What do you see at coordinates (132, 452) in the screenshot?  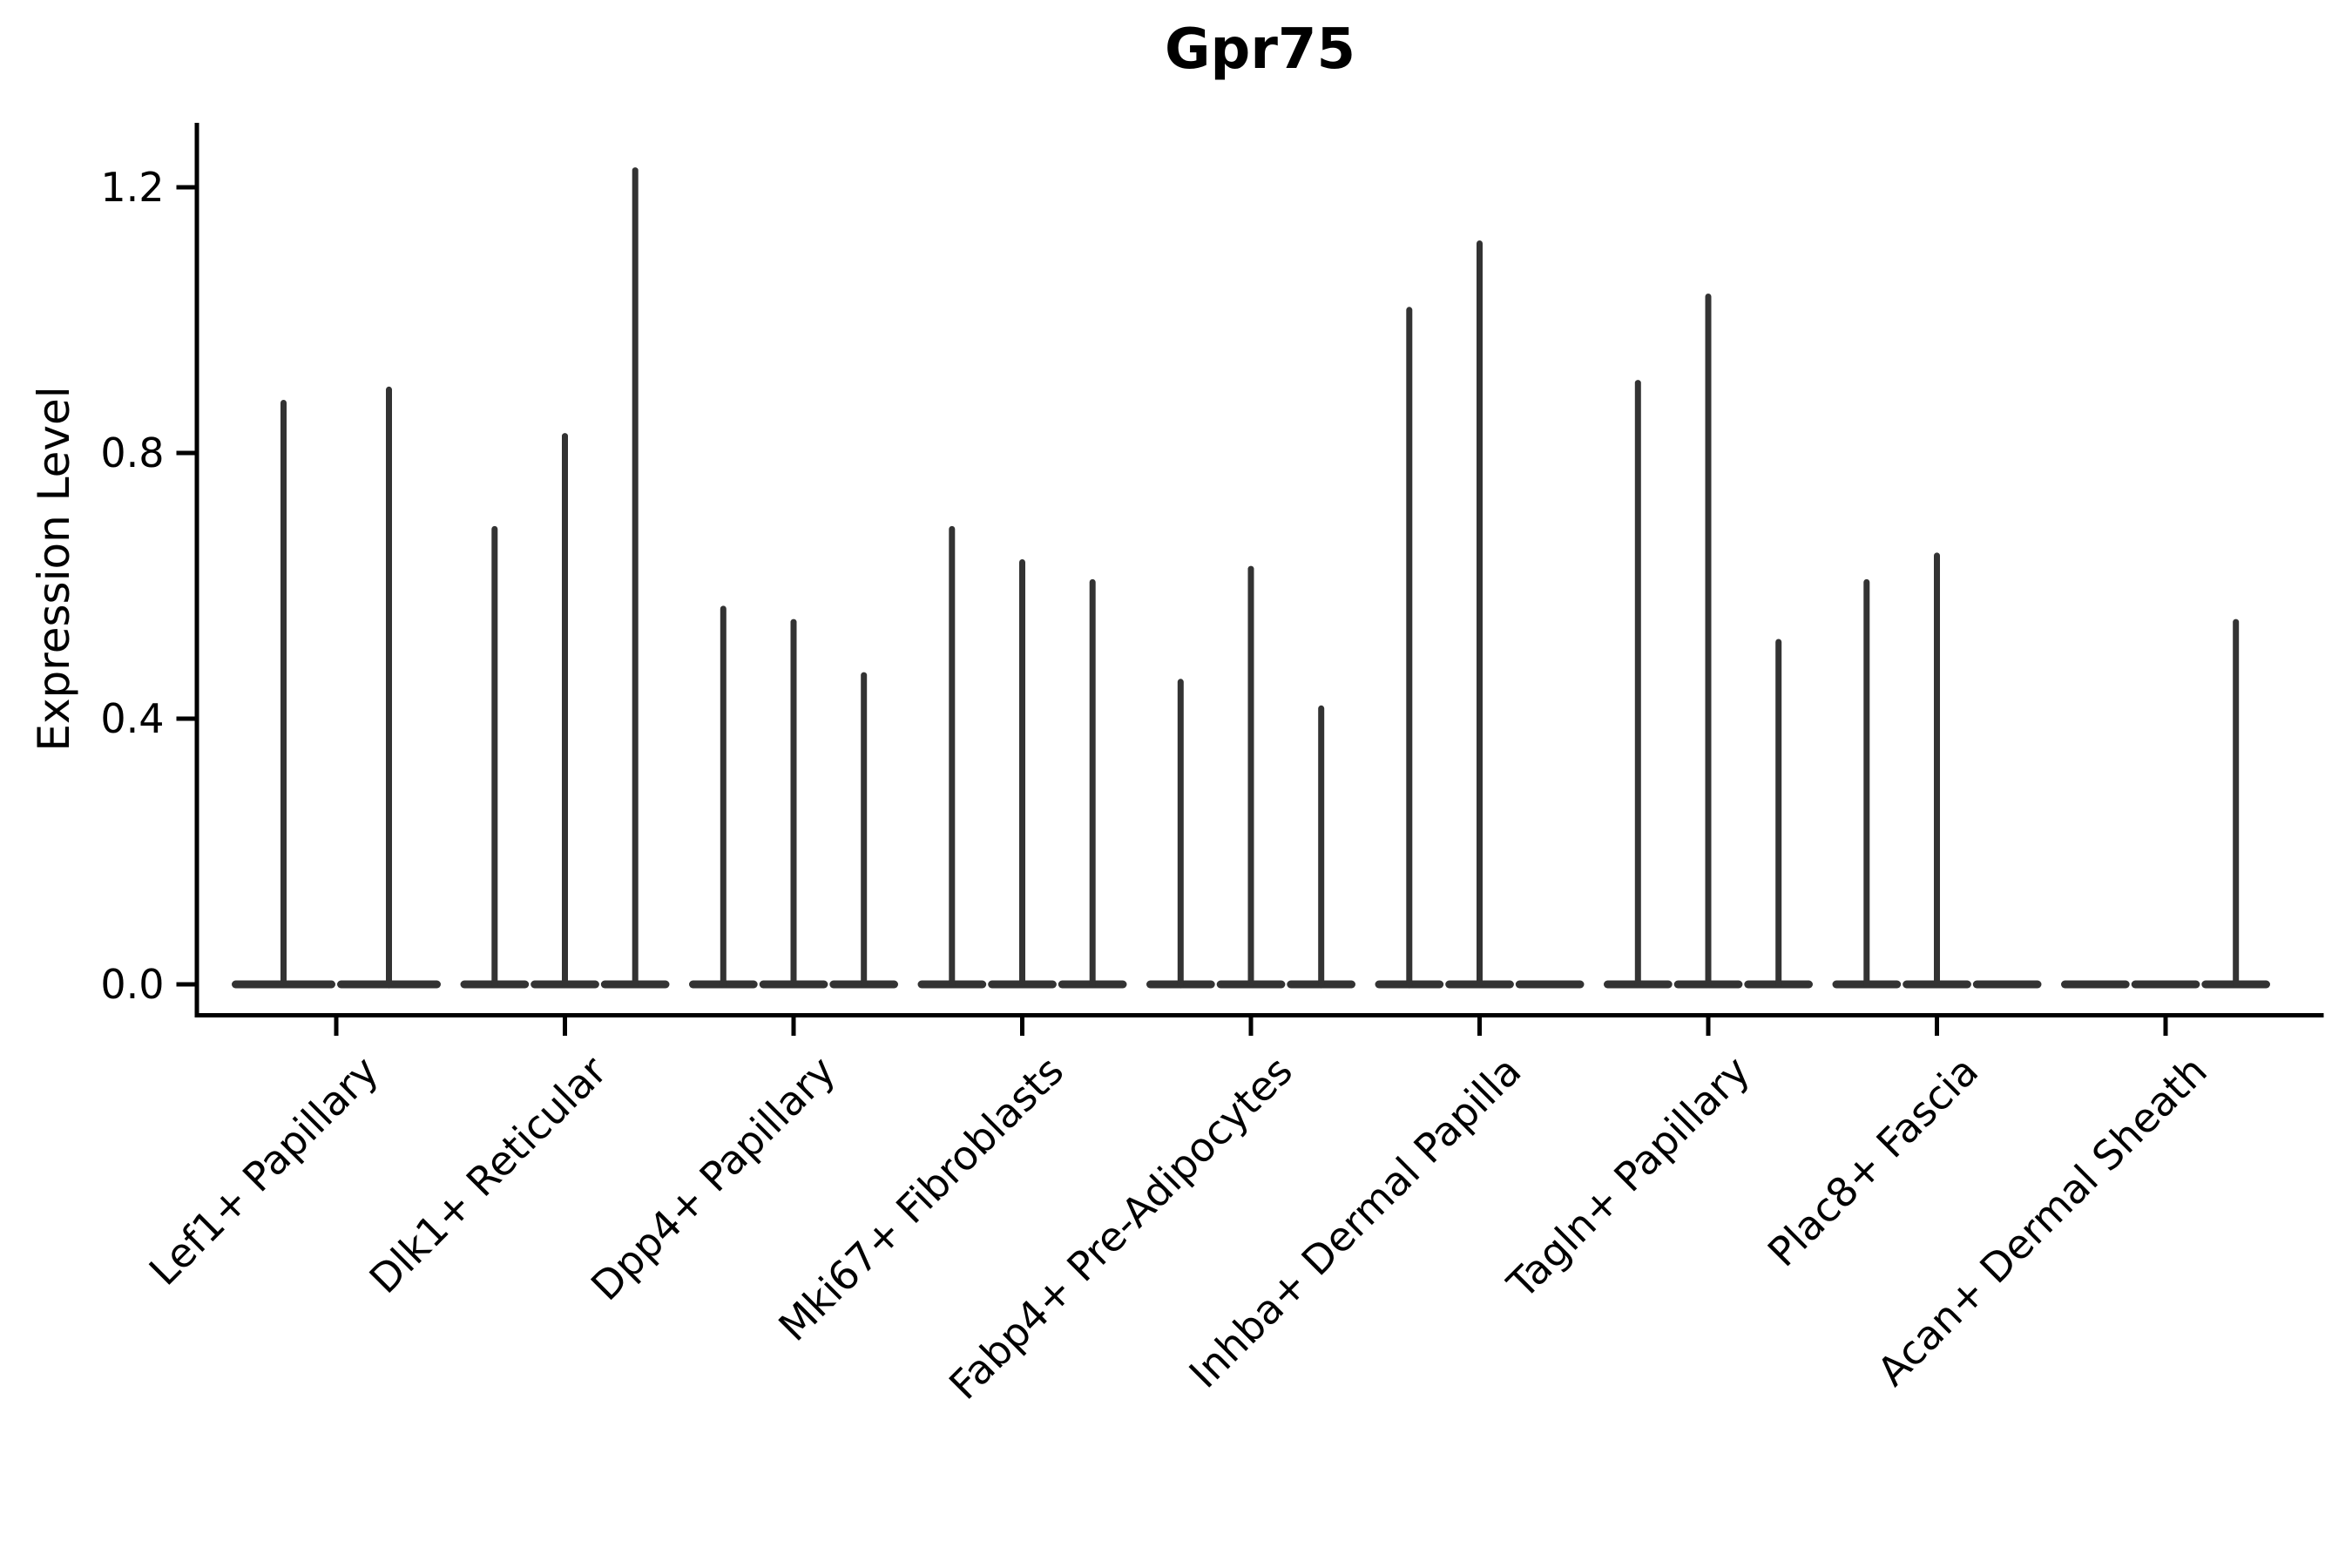 I see `y-tick-label: 0.8` at bounding box center [132, 452].